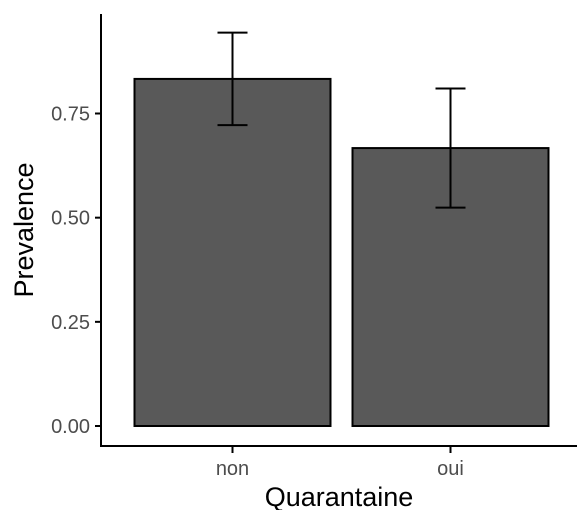 This screenshot has width=577, height=510. I want to click on x-axis-title: Quarantaine, so click(339, 496).